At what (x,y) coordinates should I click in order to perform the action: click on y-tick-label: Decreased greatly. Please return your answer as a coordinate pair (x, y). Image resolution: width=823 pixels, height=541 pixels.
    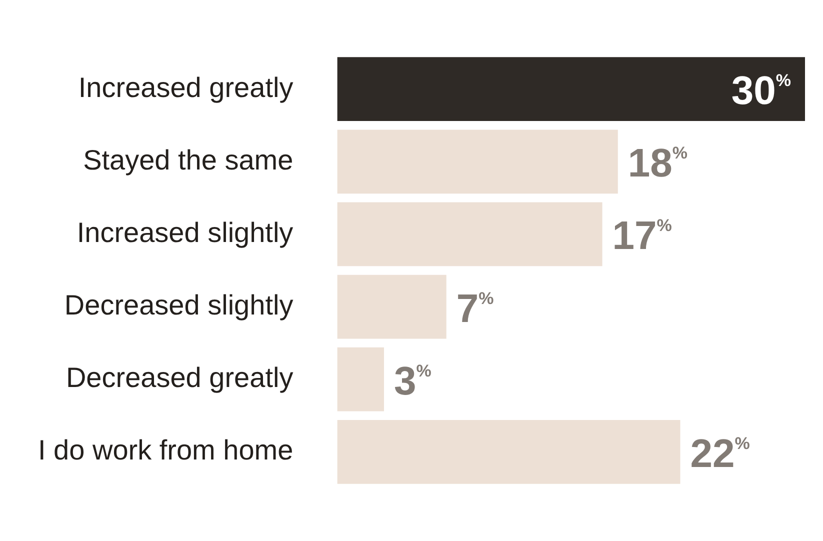
    Looking at the image, I should click on (180, 378).